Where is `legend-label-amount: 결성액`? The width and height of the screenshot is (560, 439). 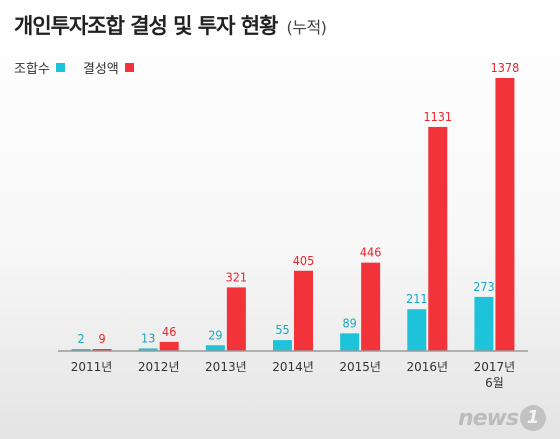 legend-label-amount: 결성액 is located at coordinates (100, 69).